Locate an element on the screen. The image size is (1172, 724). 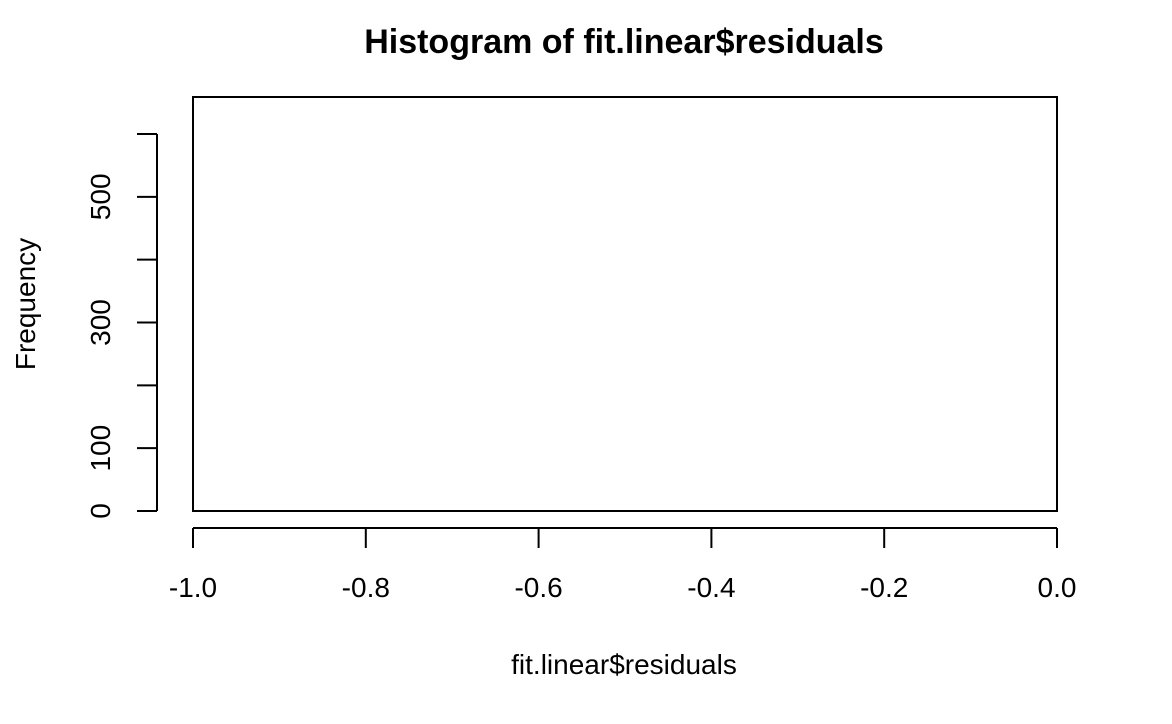
x-axis-label: fit.linear$residuals is located at coordinates (624, 664).